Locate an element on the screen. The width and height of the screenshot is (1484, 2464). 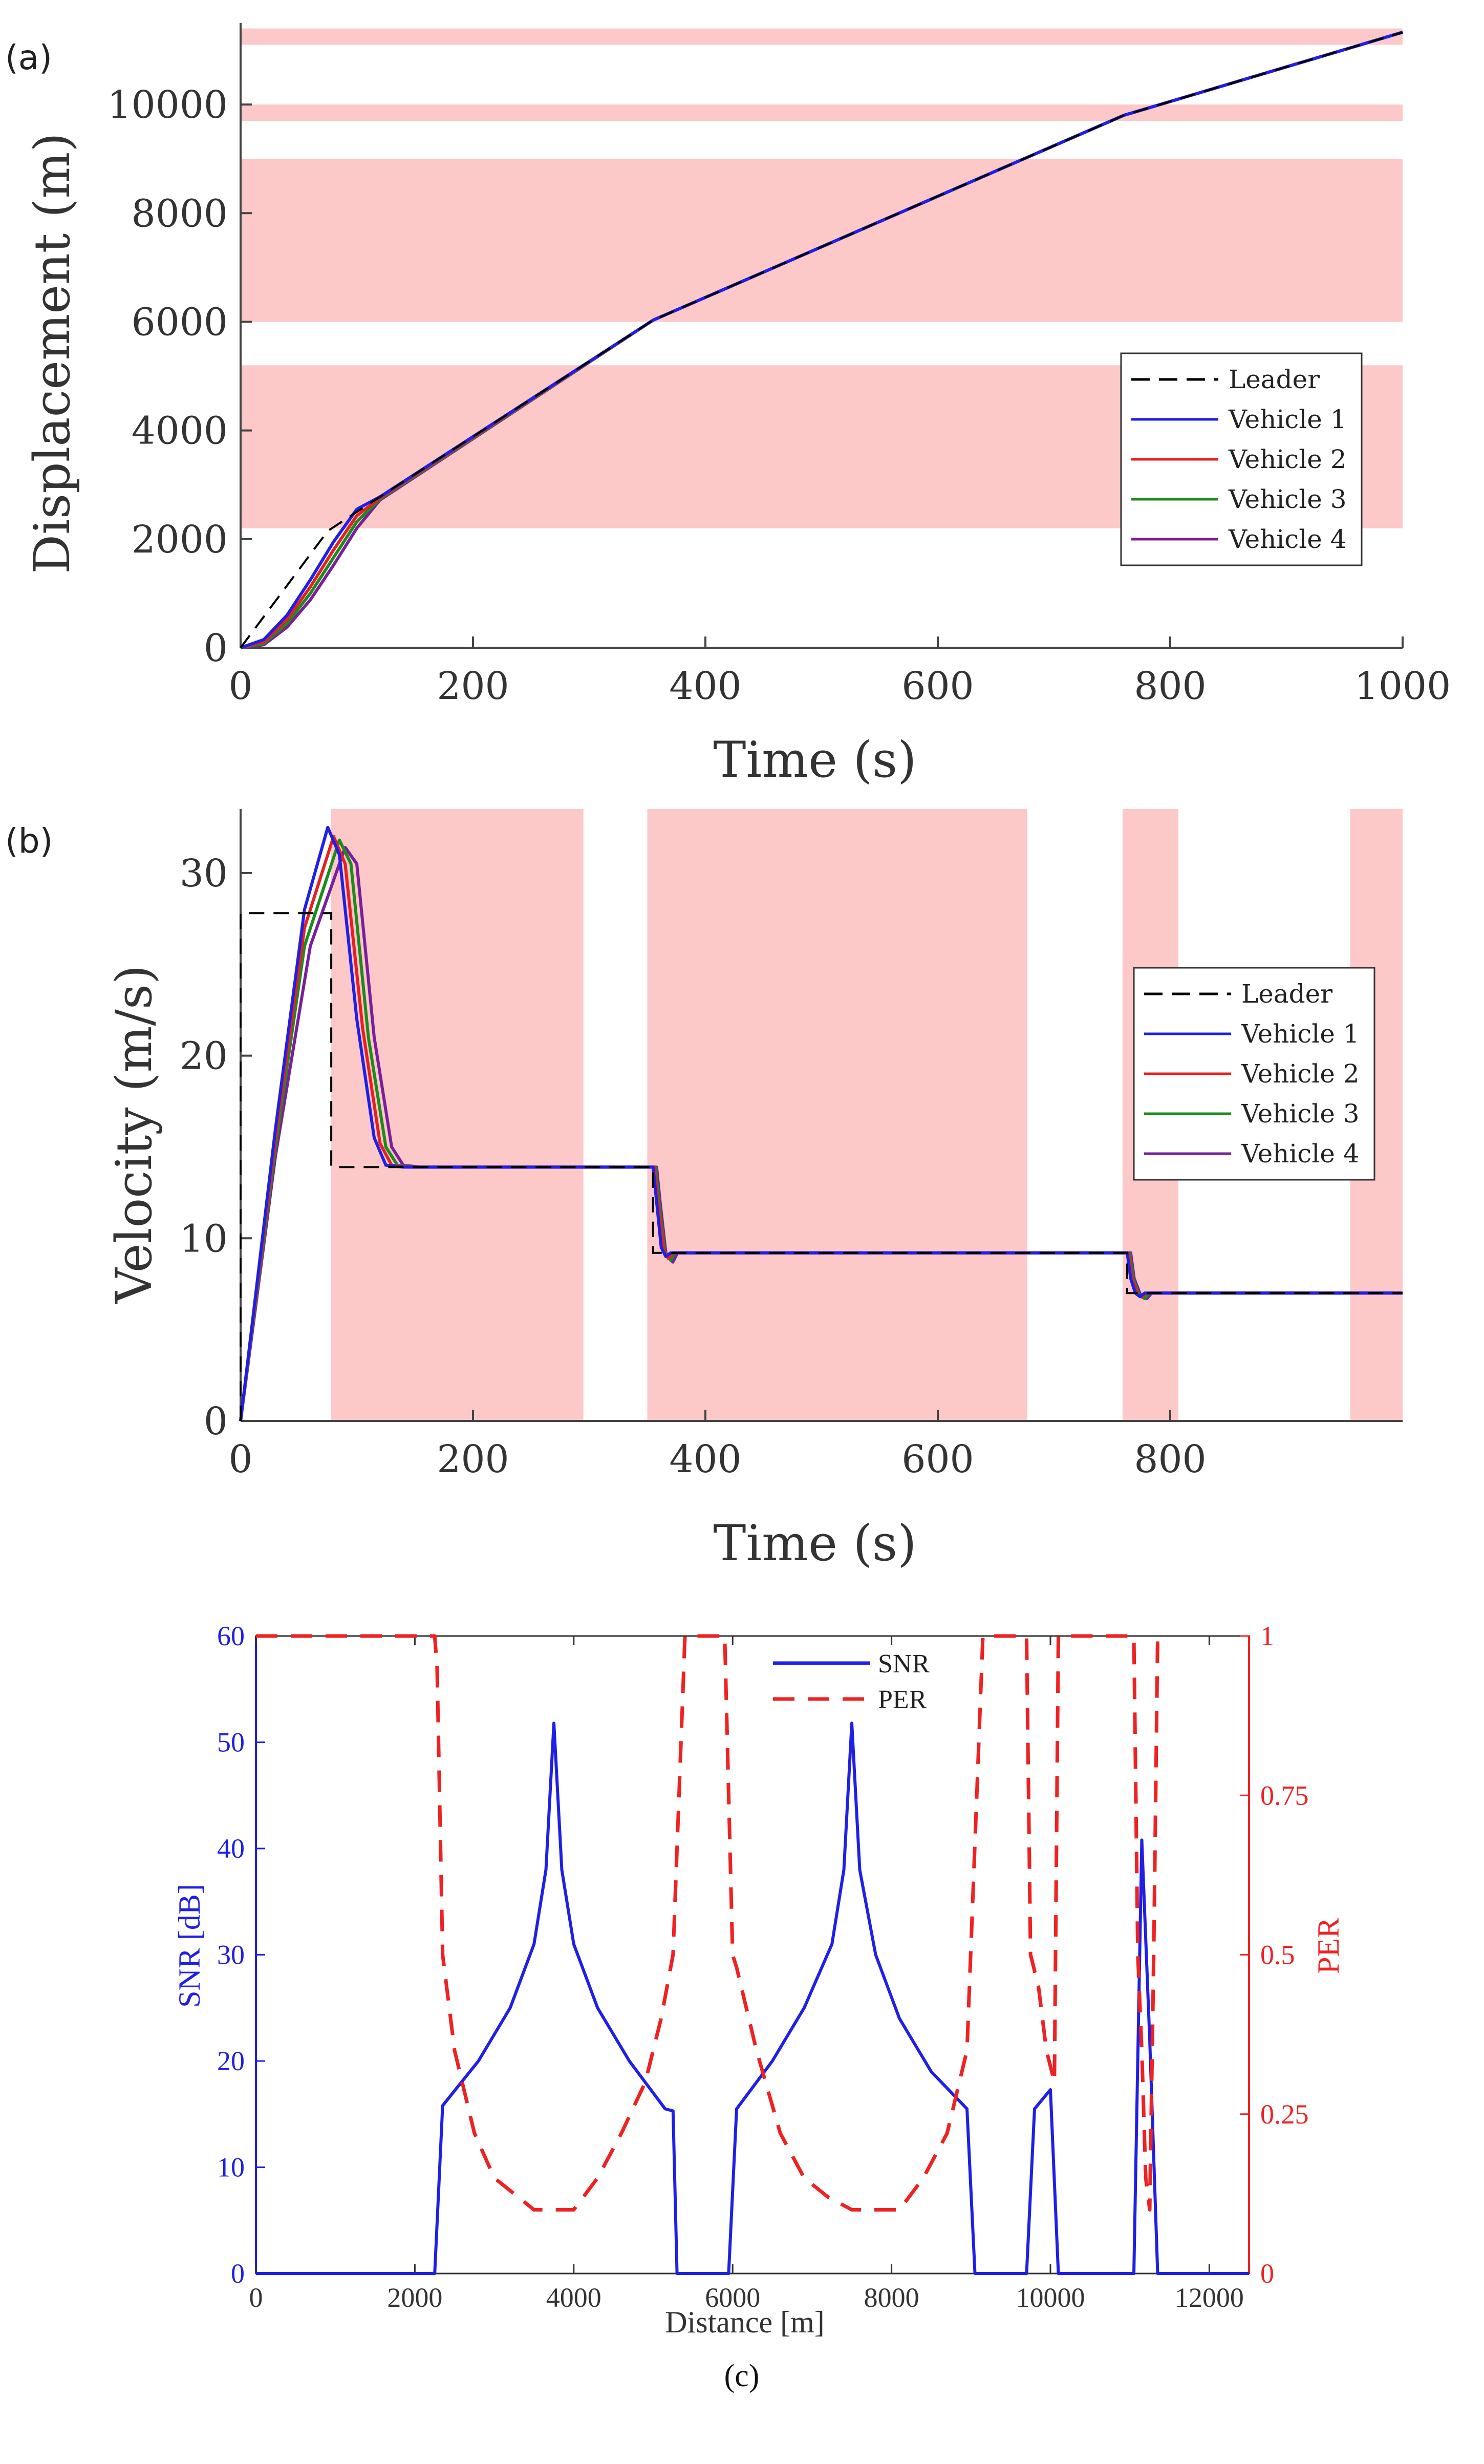
y-tick-label-right: 0.25 is located at coordinates (1284, 2115).